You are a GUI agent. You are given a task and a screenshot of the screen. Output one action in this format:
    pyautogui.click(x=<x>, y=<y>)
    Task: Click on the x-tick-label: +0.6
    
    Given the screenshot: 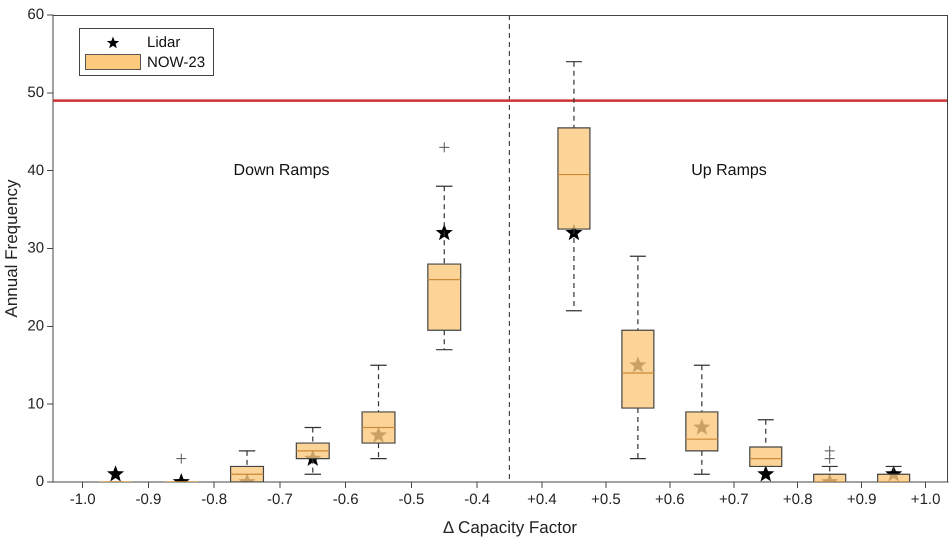 What is the action you would take?
    pyautogui.click(x=670, y=499)
    